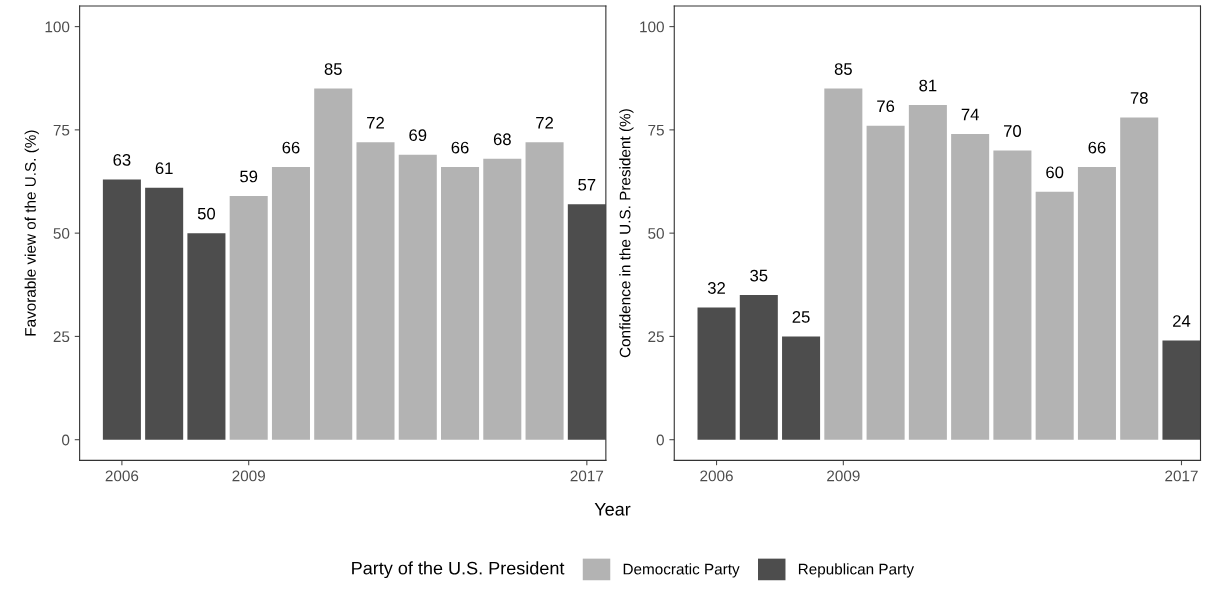 Image resolution: width=1225 pixels, height=594 pixels. What do you see at coordinates (1182, 321) in the screenshot?
I see `data-label: 24` at bounding box center [1182, 321].